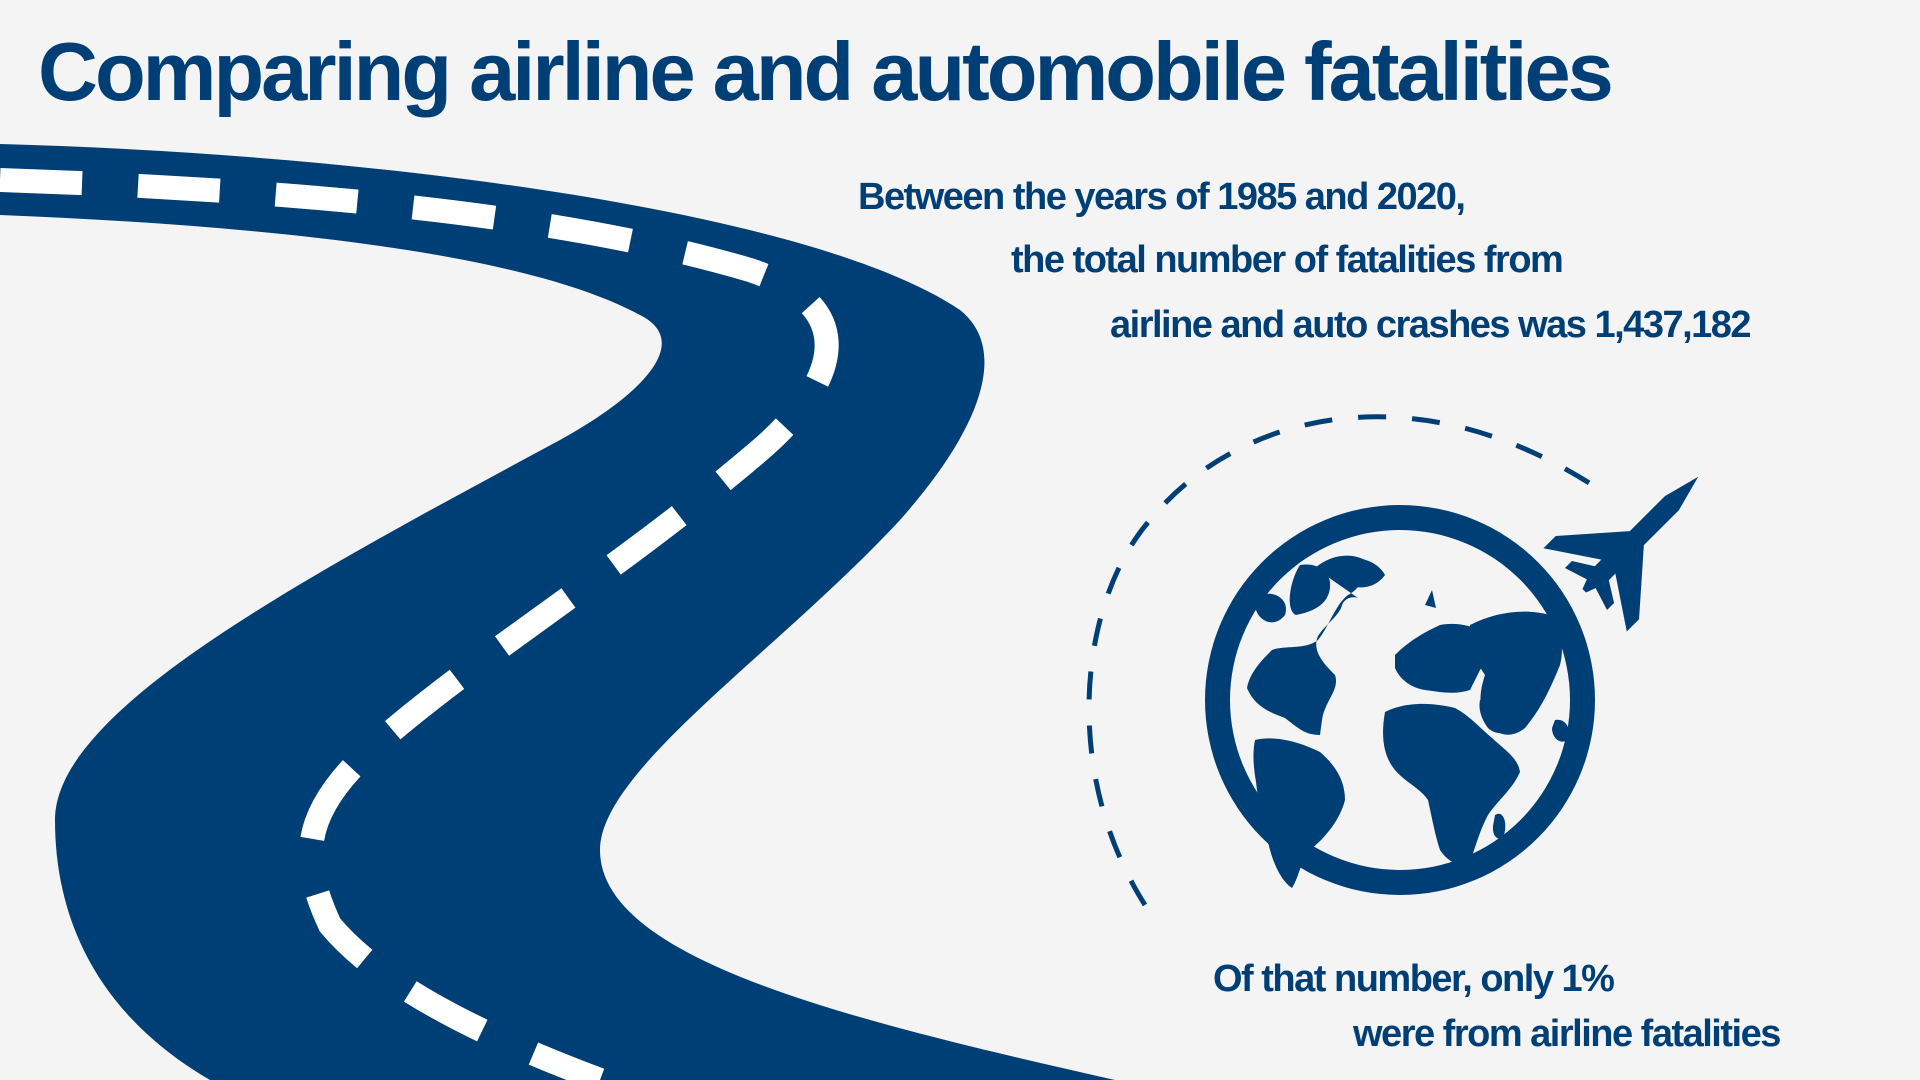  What do you see at coordinates (1287, 260) in the screenshot?
I see `intro-text-line-2: the total number of fatalities from` at bounding box center [1287, 260].